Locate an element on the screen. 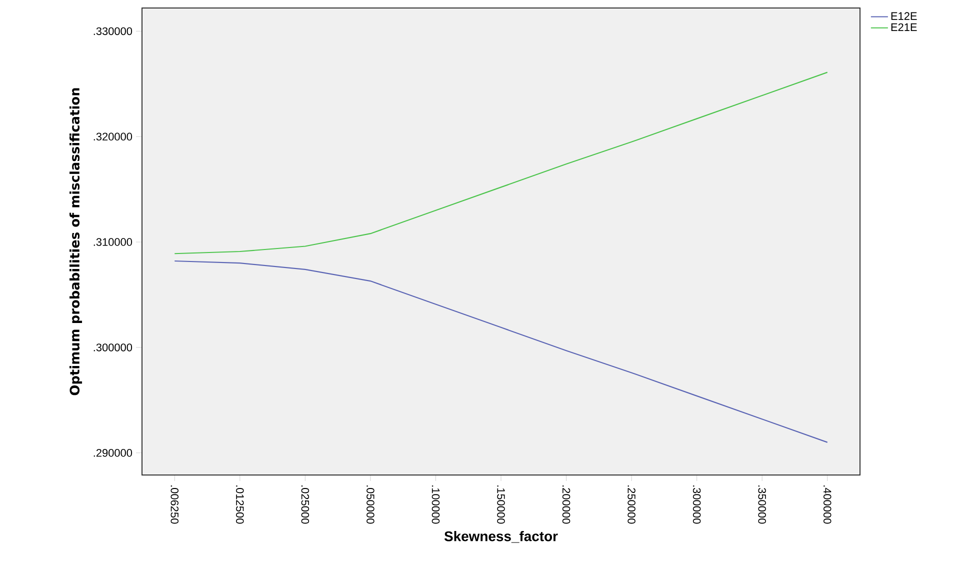 This screenshot has height=567, width=953. y-tick-label: .290000 is located at coordinates (113, 452).